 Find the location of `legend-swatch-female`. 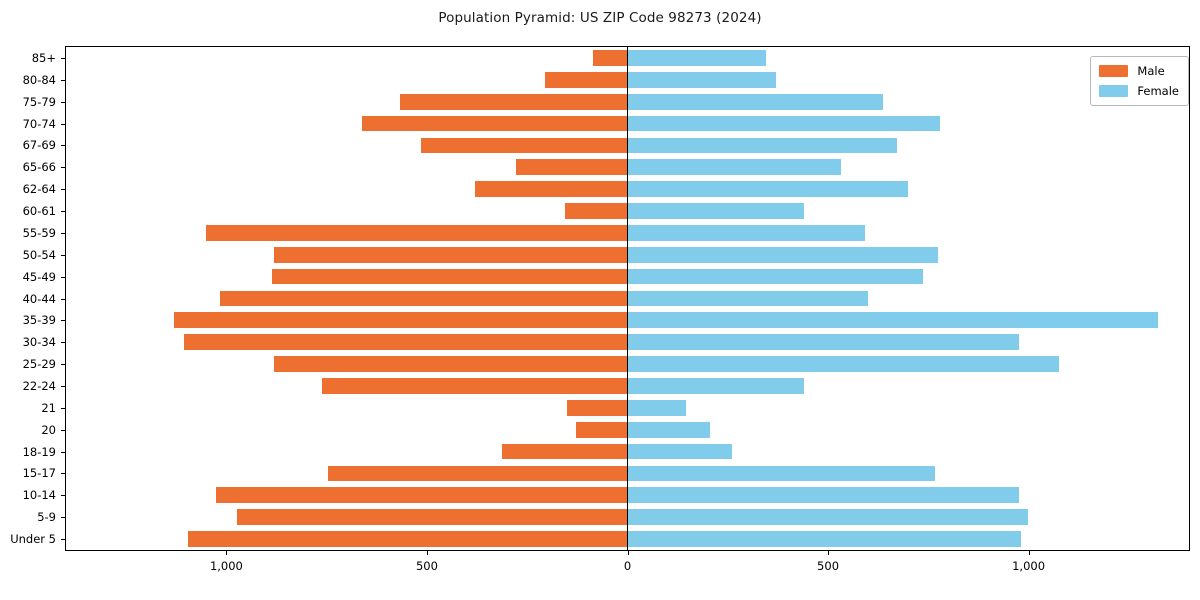

legend-swatch-female is located at coordinates (1114, 91).